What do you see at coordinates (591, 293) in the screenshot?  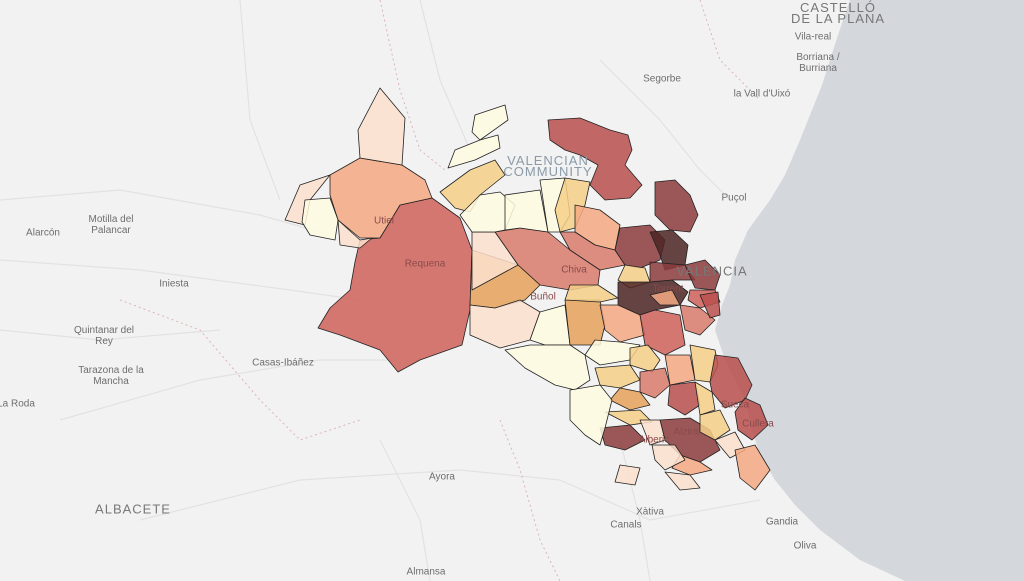 I see `municipality-e5` at bounding box center [591, 293].